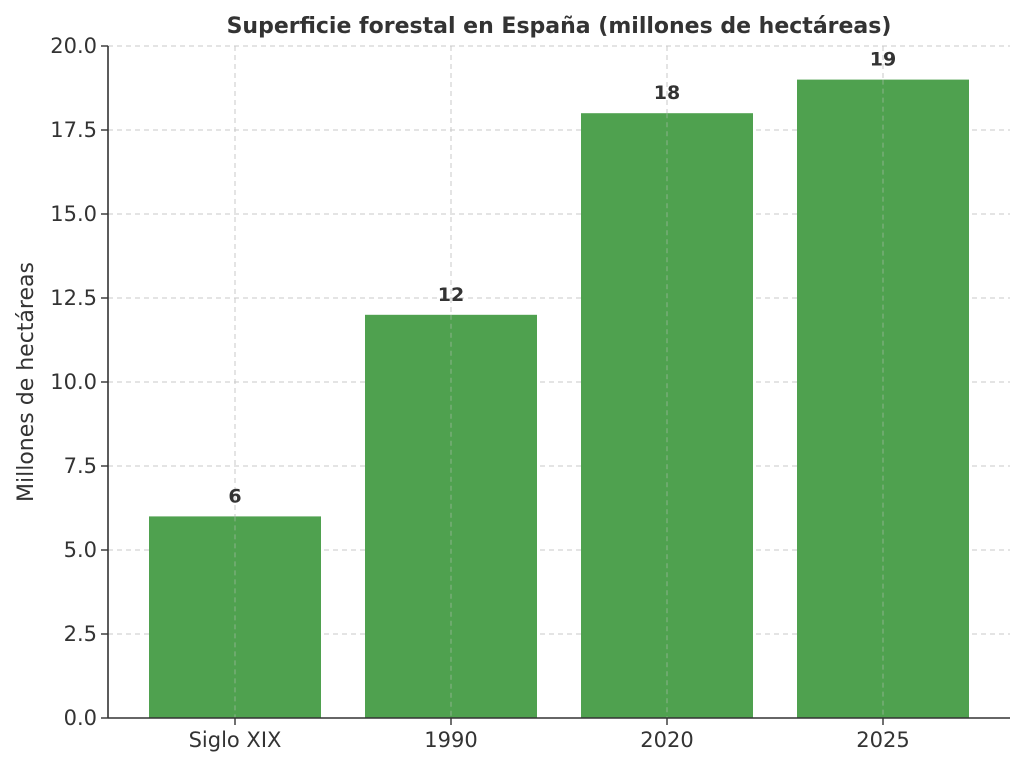  Describe the element at coordinates (882, 740) in the screenshot. I see `x-tick-label: 2025` at that location.